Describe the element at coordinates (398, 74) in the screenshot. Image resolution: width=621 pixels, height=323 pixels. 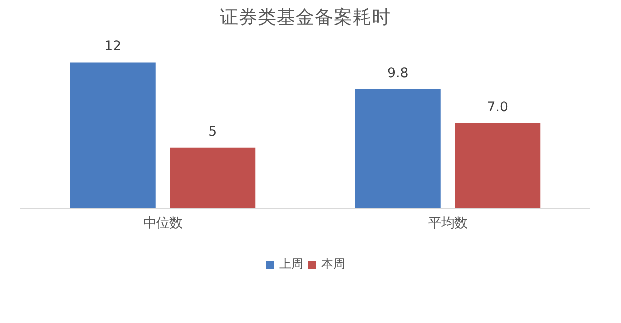
I see `data-label: 9.8` at that location.